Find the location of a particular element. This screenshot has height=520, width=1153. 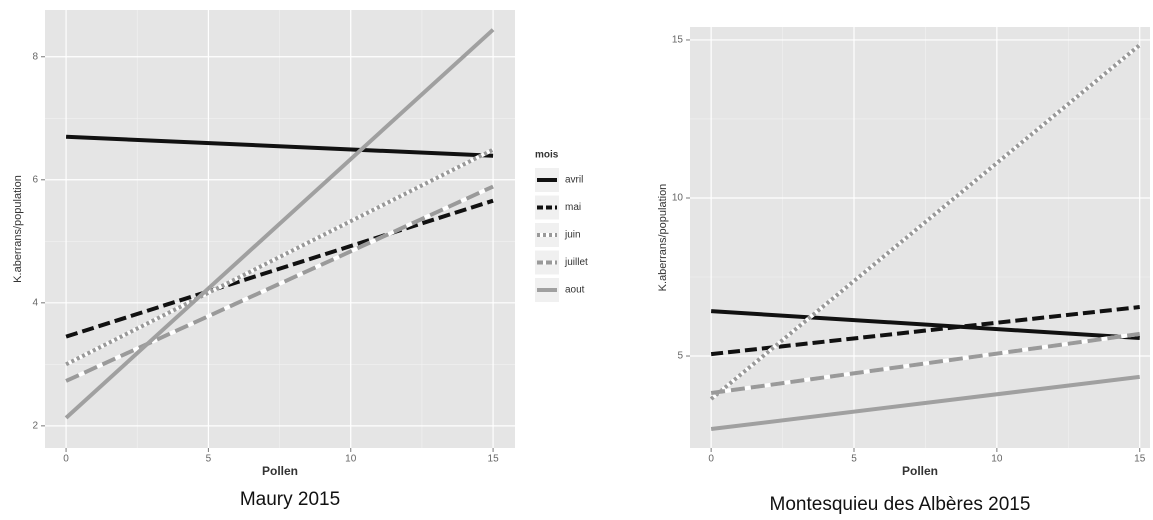

legend-label: mai is located at coordinates (573, 207).